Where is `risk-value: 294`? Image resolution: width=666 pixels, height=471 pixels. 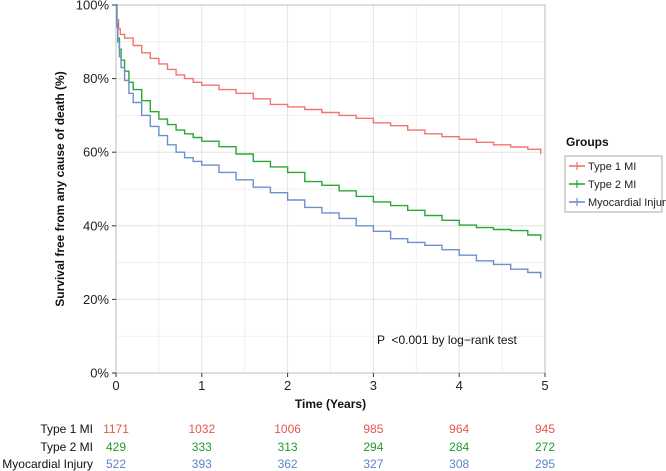 risk-value: 294 is located at coordinates (373, 447).